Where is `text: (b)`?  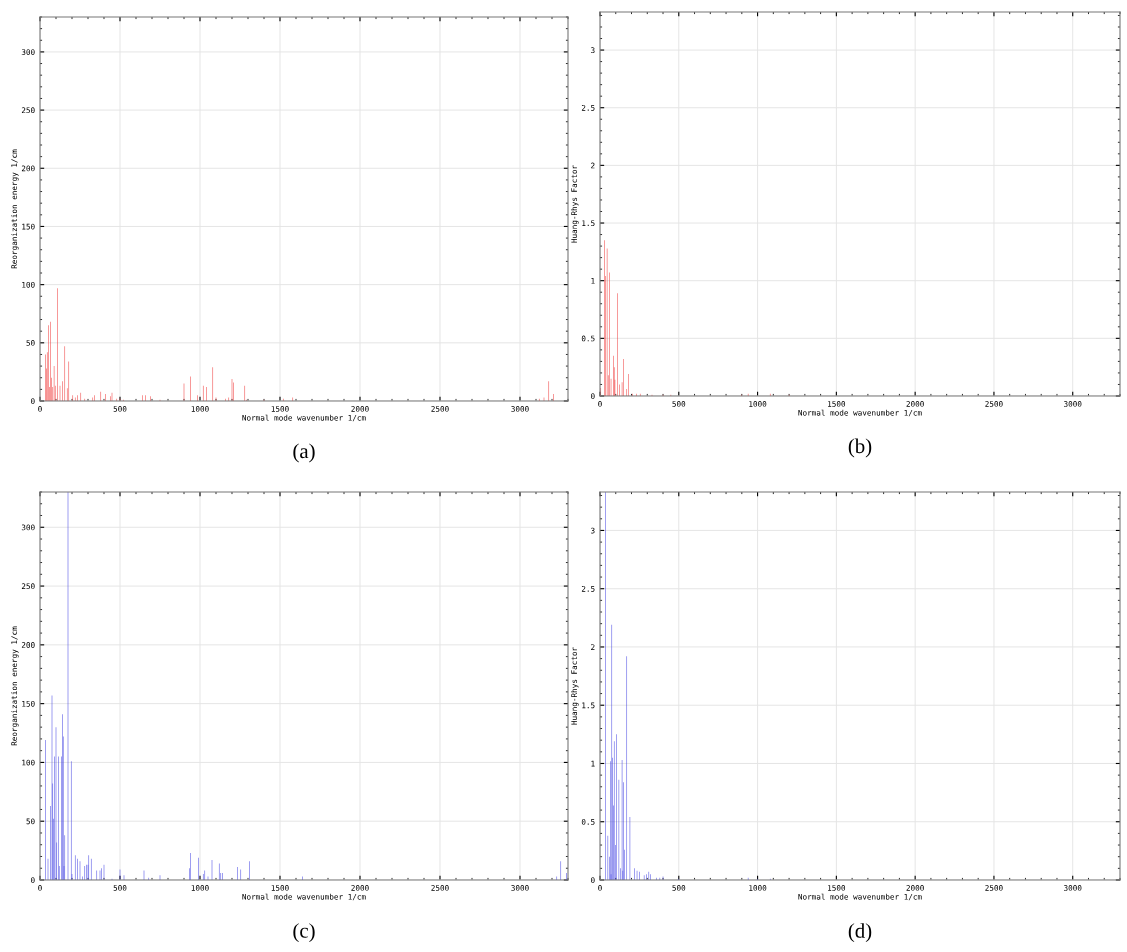 text: (b) is located at coordinates (860, 448).